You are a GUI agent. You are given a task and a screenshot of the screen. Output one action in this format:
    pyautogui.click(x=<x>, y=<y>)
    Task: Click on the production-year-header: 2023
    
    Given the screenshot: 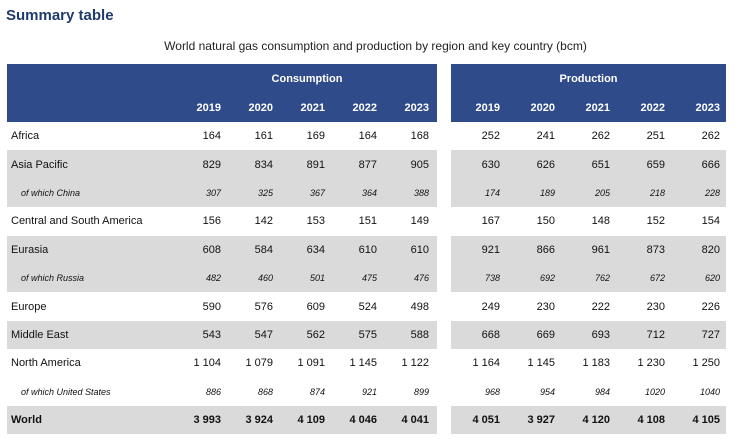 What is the action you would take?
    pyautogui.click(x=698, y=108)
    